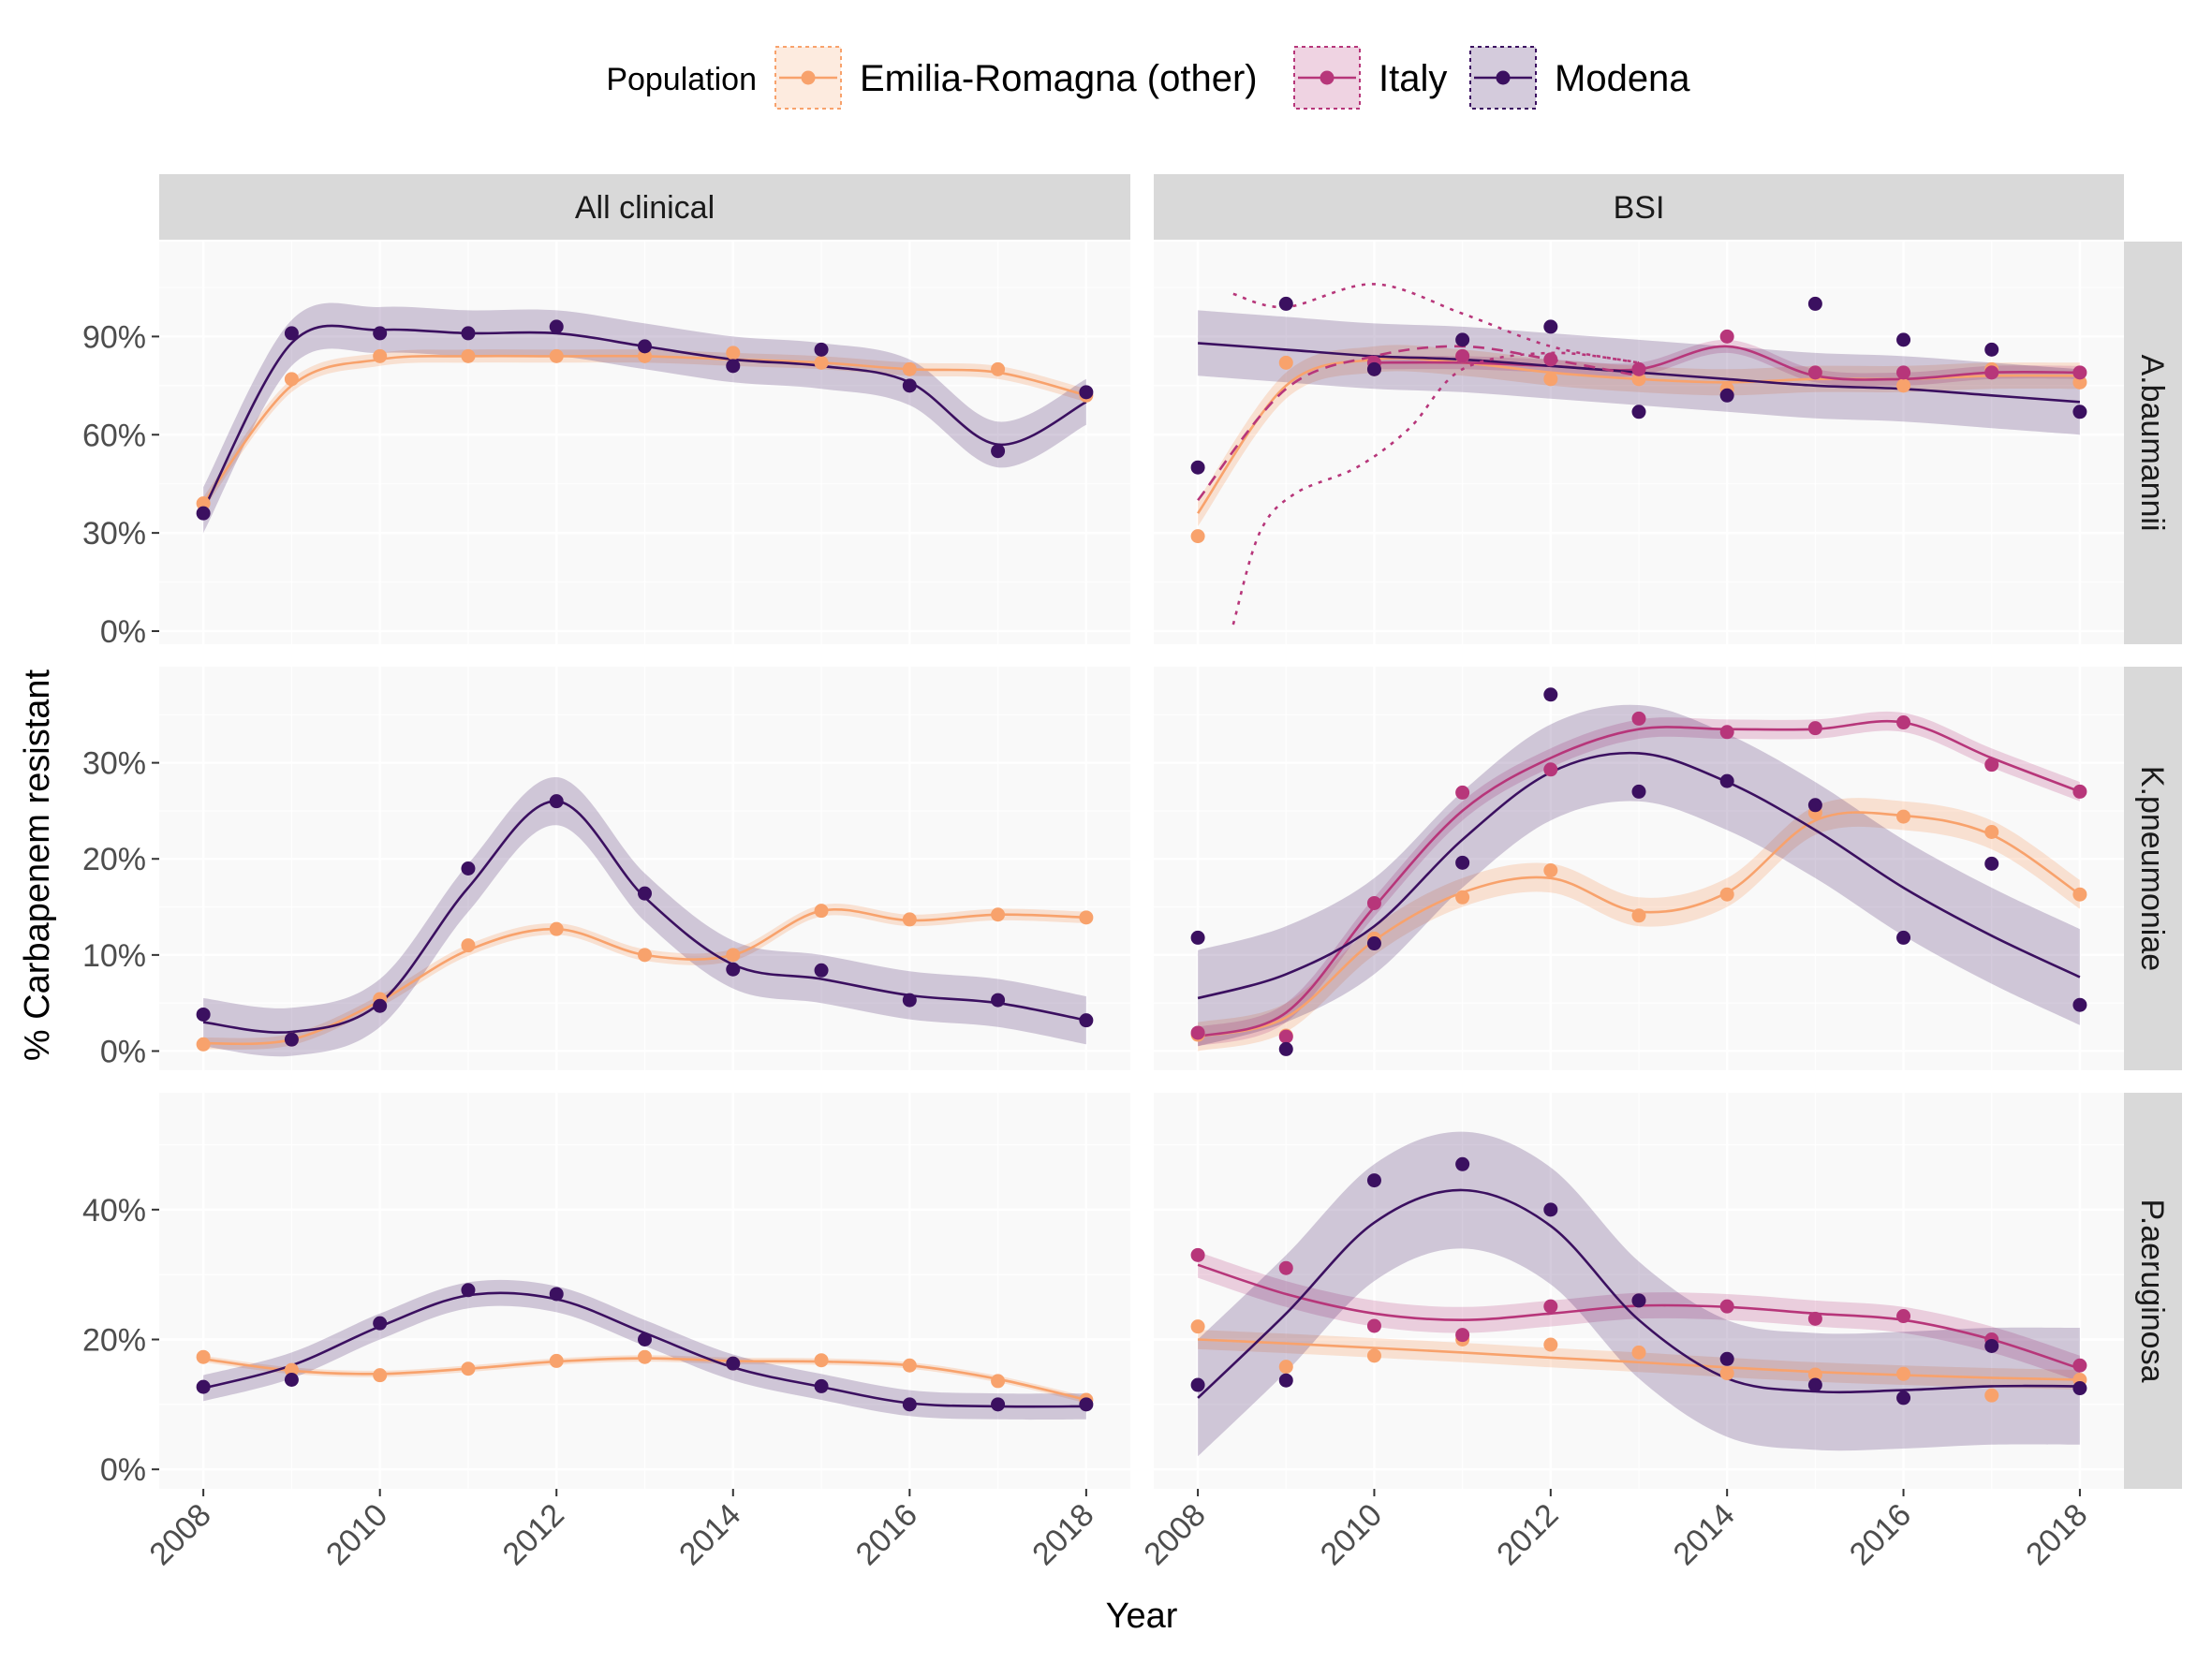 This screenshot has height=1663, width=2212. Describe the element at coordinates (114, 534) in the screenshot. I see `y-tick-label: 30%` at that location.